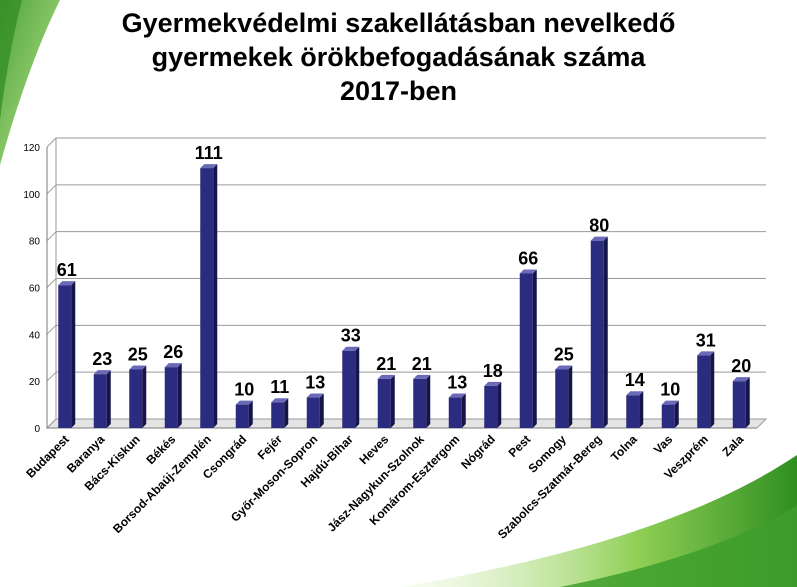  What do you see at coordinates (37, 429) in the screenshot?
I see `y-tick-label: 0` at bounding box center [37, 429].